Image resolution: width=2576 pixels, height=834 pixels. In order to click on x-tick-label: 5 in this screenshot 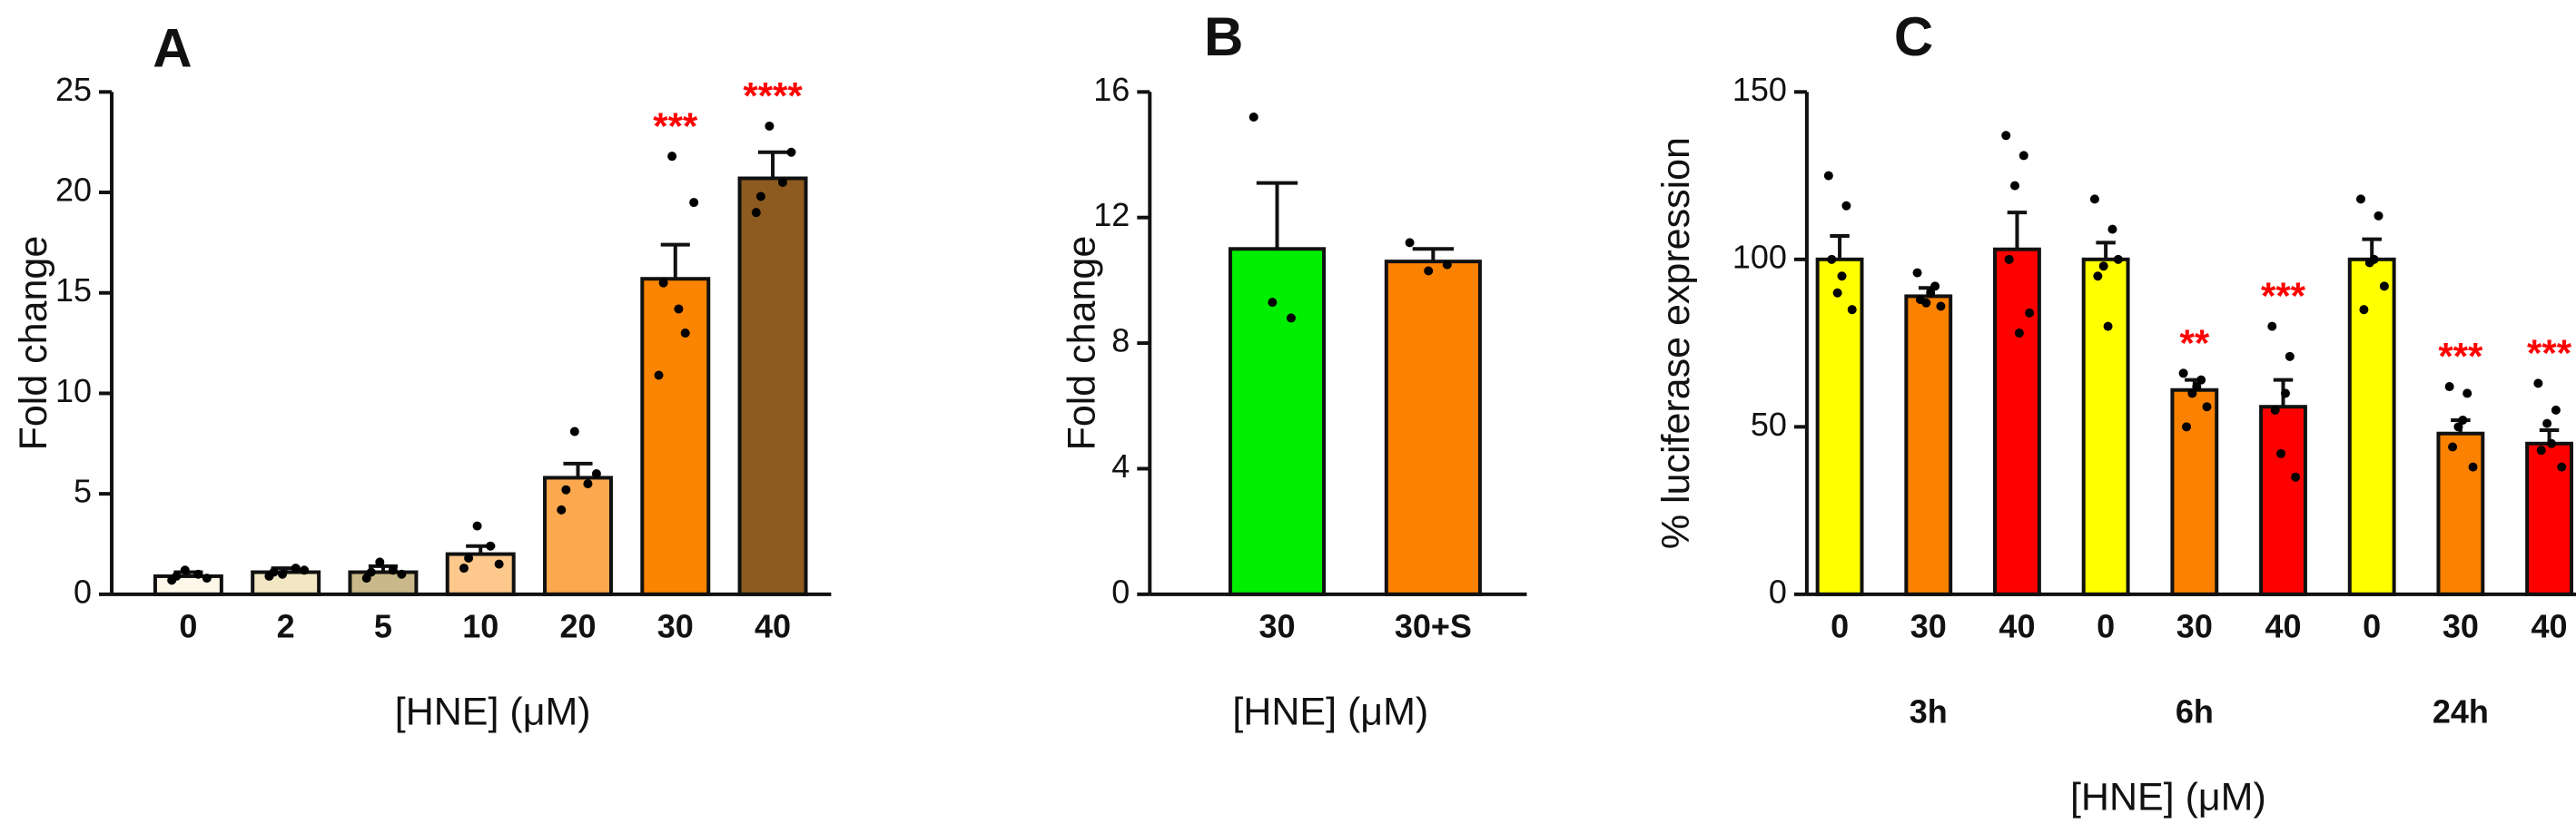, I will do `click(383, 625)`.